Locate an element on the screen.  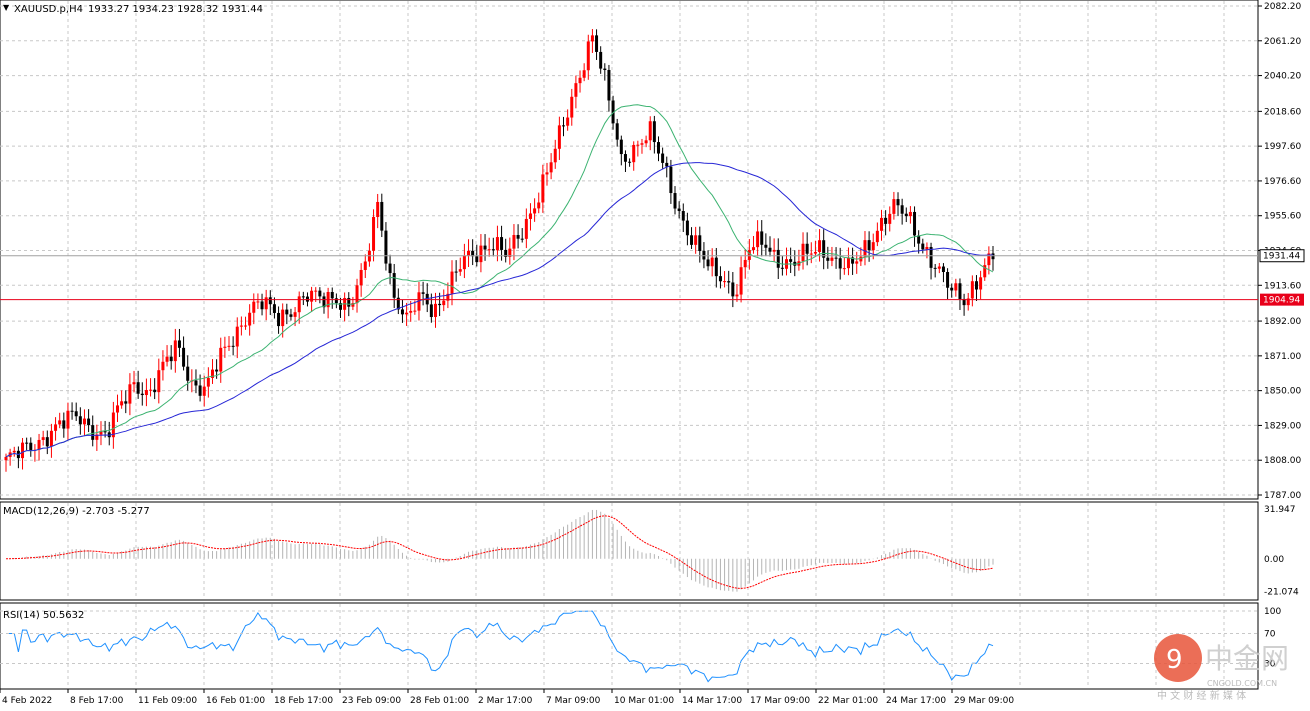
logo-glyph: 9 is located at coordinates (1174, 660).